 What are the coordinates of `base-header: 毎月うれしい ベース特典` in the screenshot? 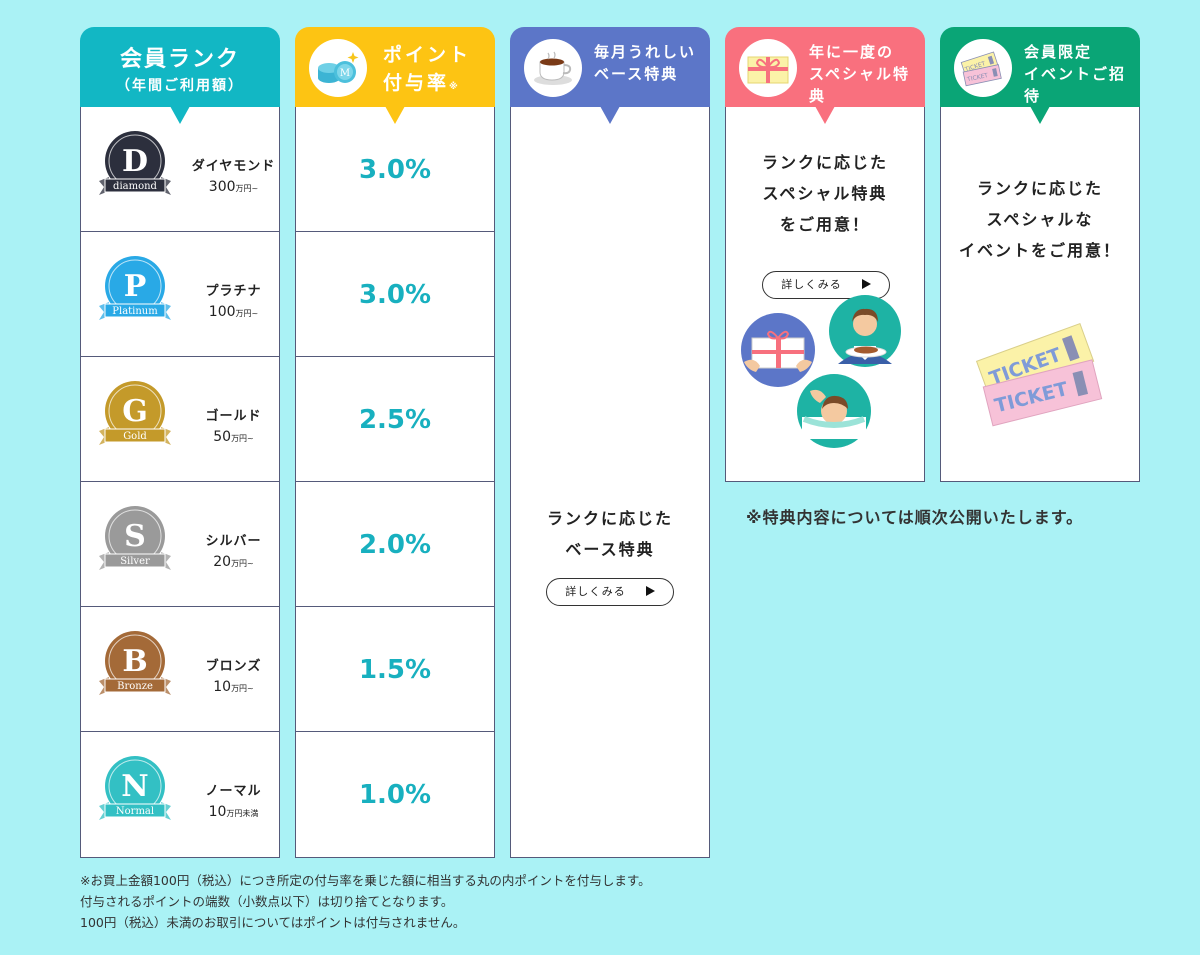 It's located at (610, 75).